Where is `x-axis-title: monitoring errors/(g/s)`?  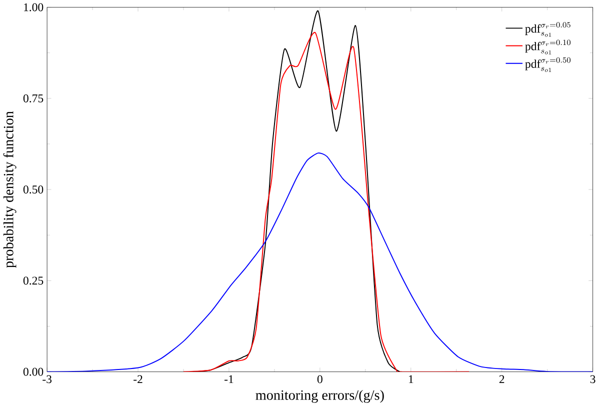 x-axis-title: monitoring errors/(g/s) is located at coordinates (320, 396).